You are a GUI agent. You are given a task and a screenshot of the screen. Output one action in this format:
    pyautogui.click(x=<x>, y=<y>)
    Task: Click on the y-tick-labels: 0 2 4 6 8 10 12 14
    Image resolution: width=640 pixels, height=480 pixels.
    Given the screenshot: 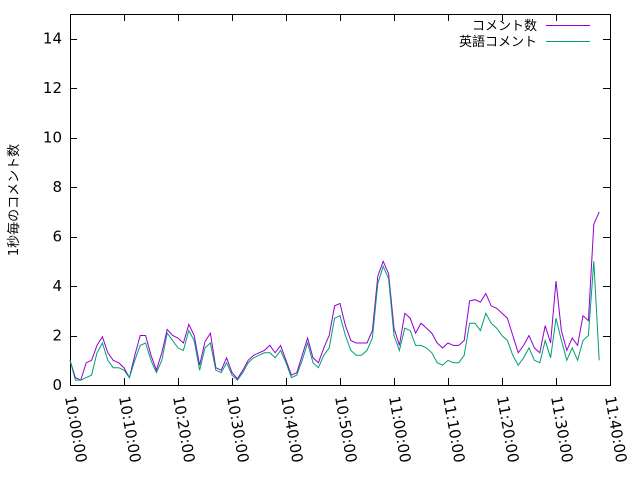 What is the action you would take?
    pyautogui.click(x=52, y=212)
    